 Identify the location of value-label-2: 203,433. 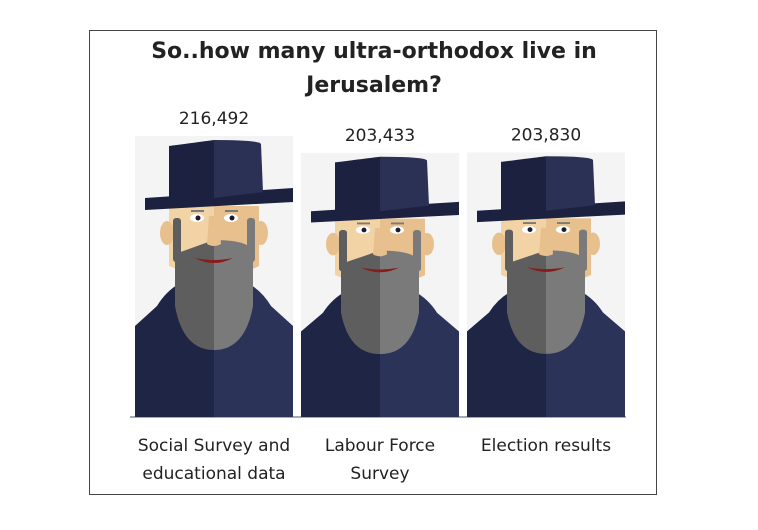
(380, 136).